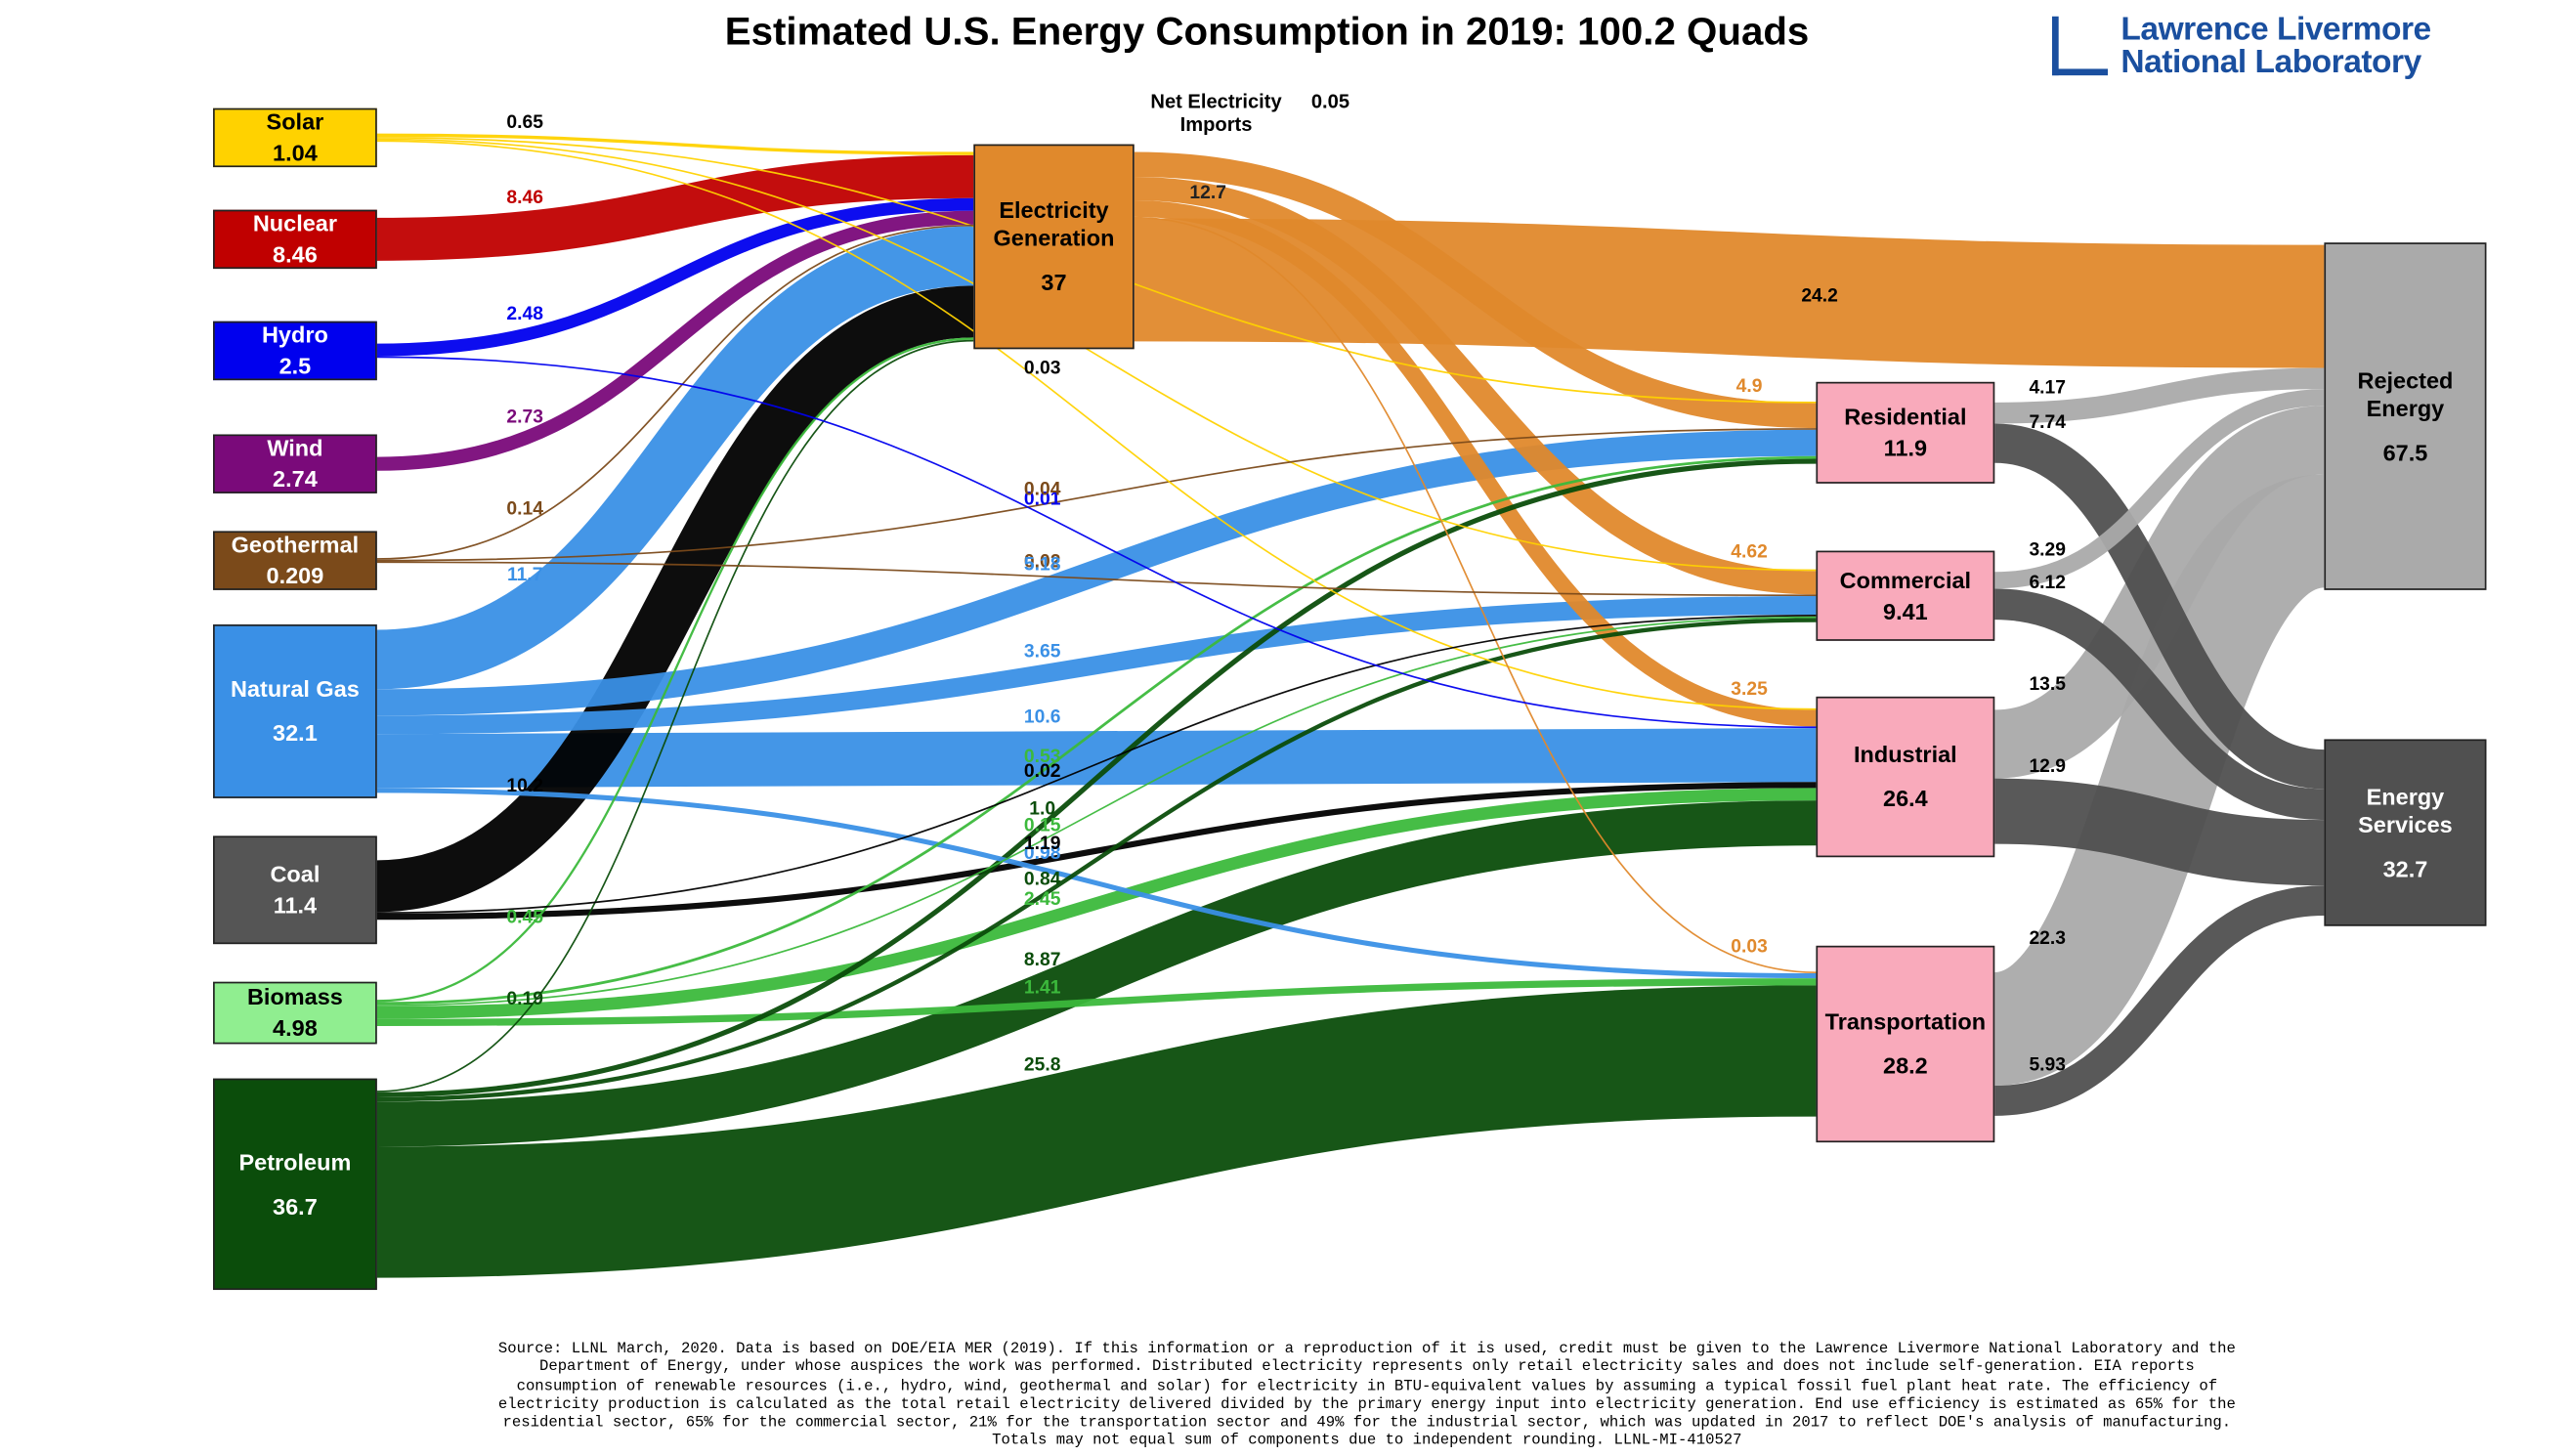 The width and height of the screenshot is (2570, 1456). I want to click on node-box: Energy Services 32.7, so click(2405, 832).